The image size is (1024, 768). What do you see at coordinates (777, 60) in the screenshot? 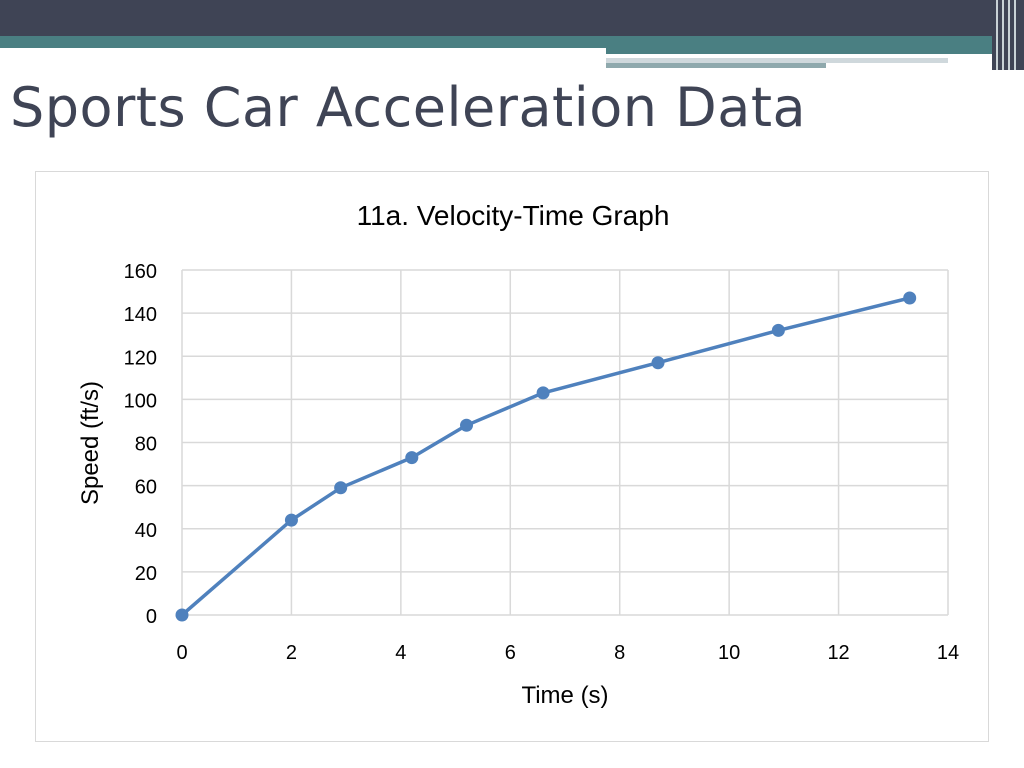
I see `header-light-band` at bounding box center [777, 60].